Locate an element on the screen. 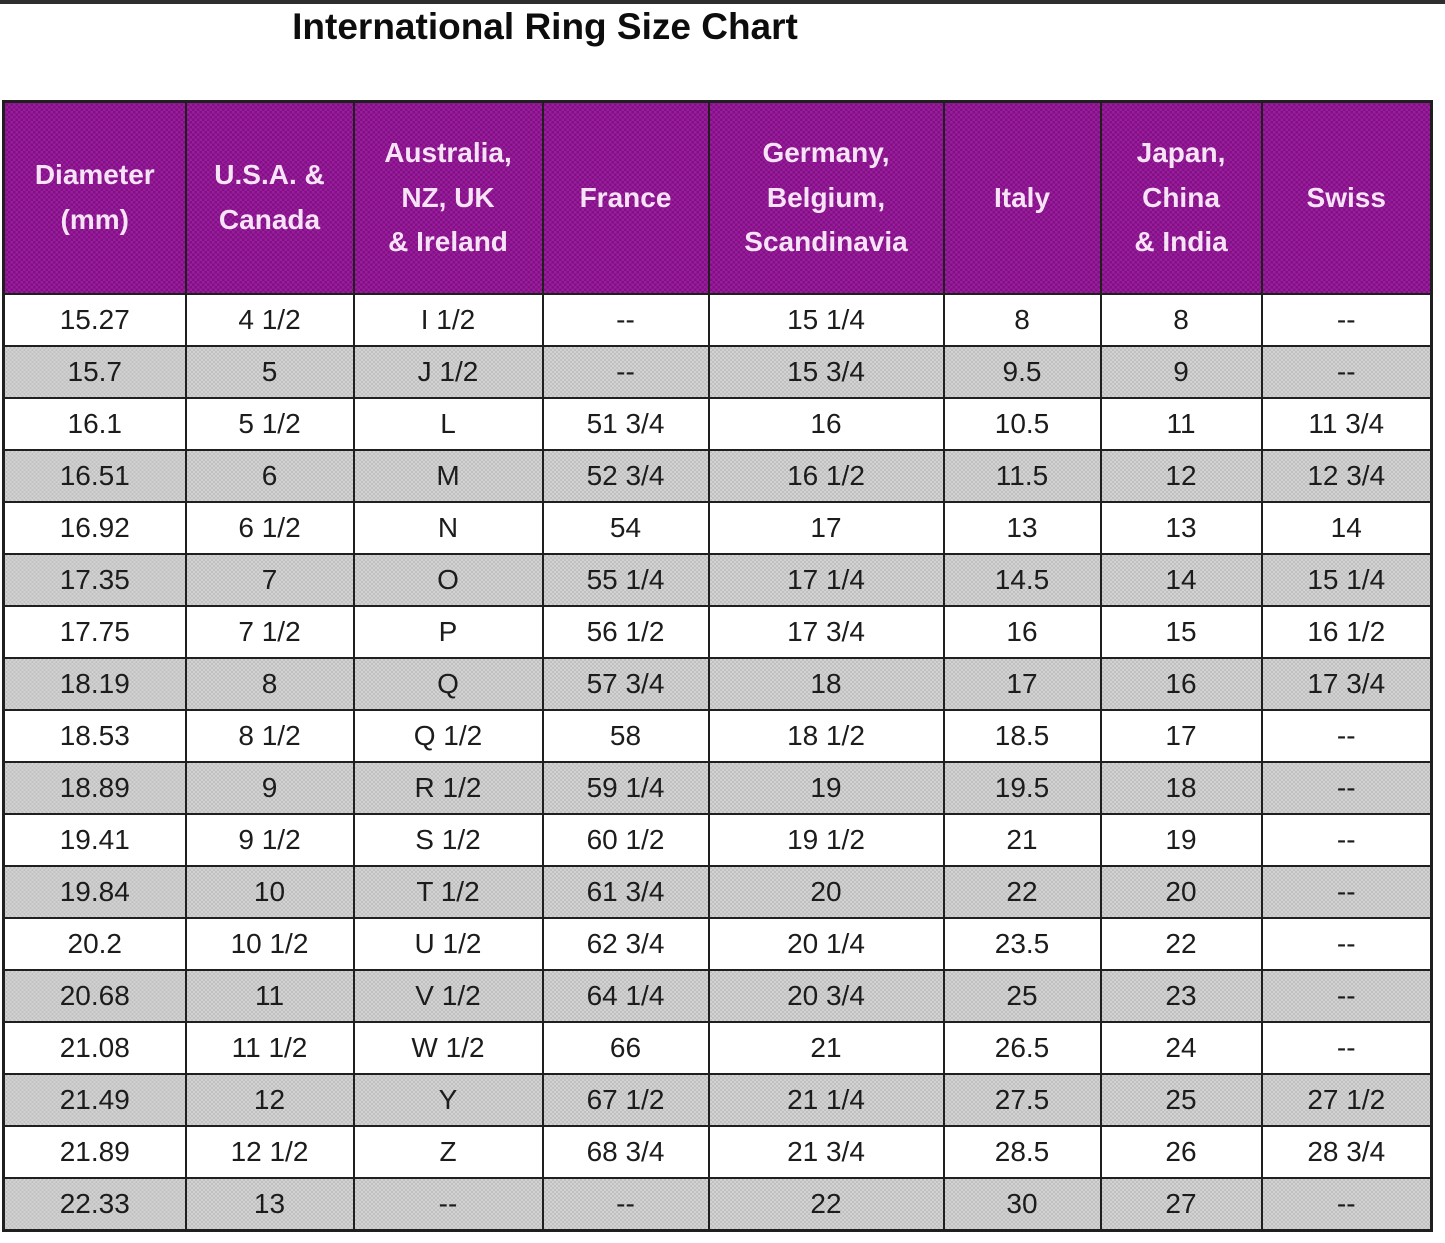 Image resolution: width=1445 pixels, height=1243 pixels. table-cell-r4-c4: 17 is located at coordinates (826, 528).